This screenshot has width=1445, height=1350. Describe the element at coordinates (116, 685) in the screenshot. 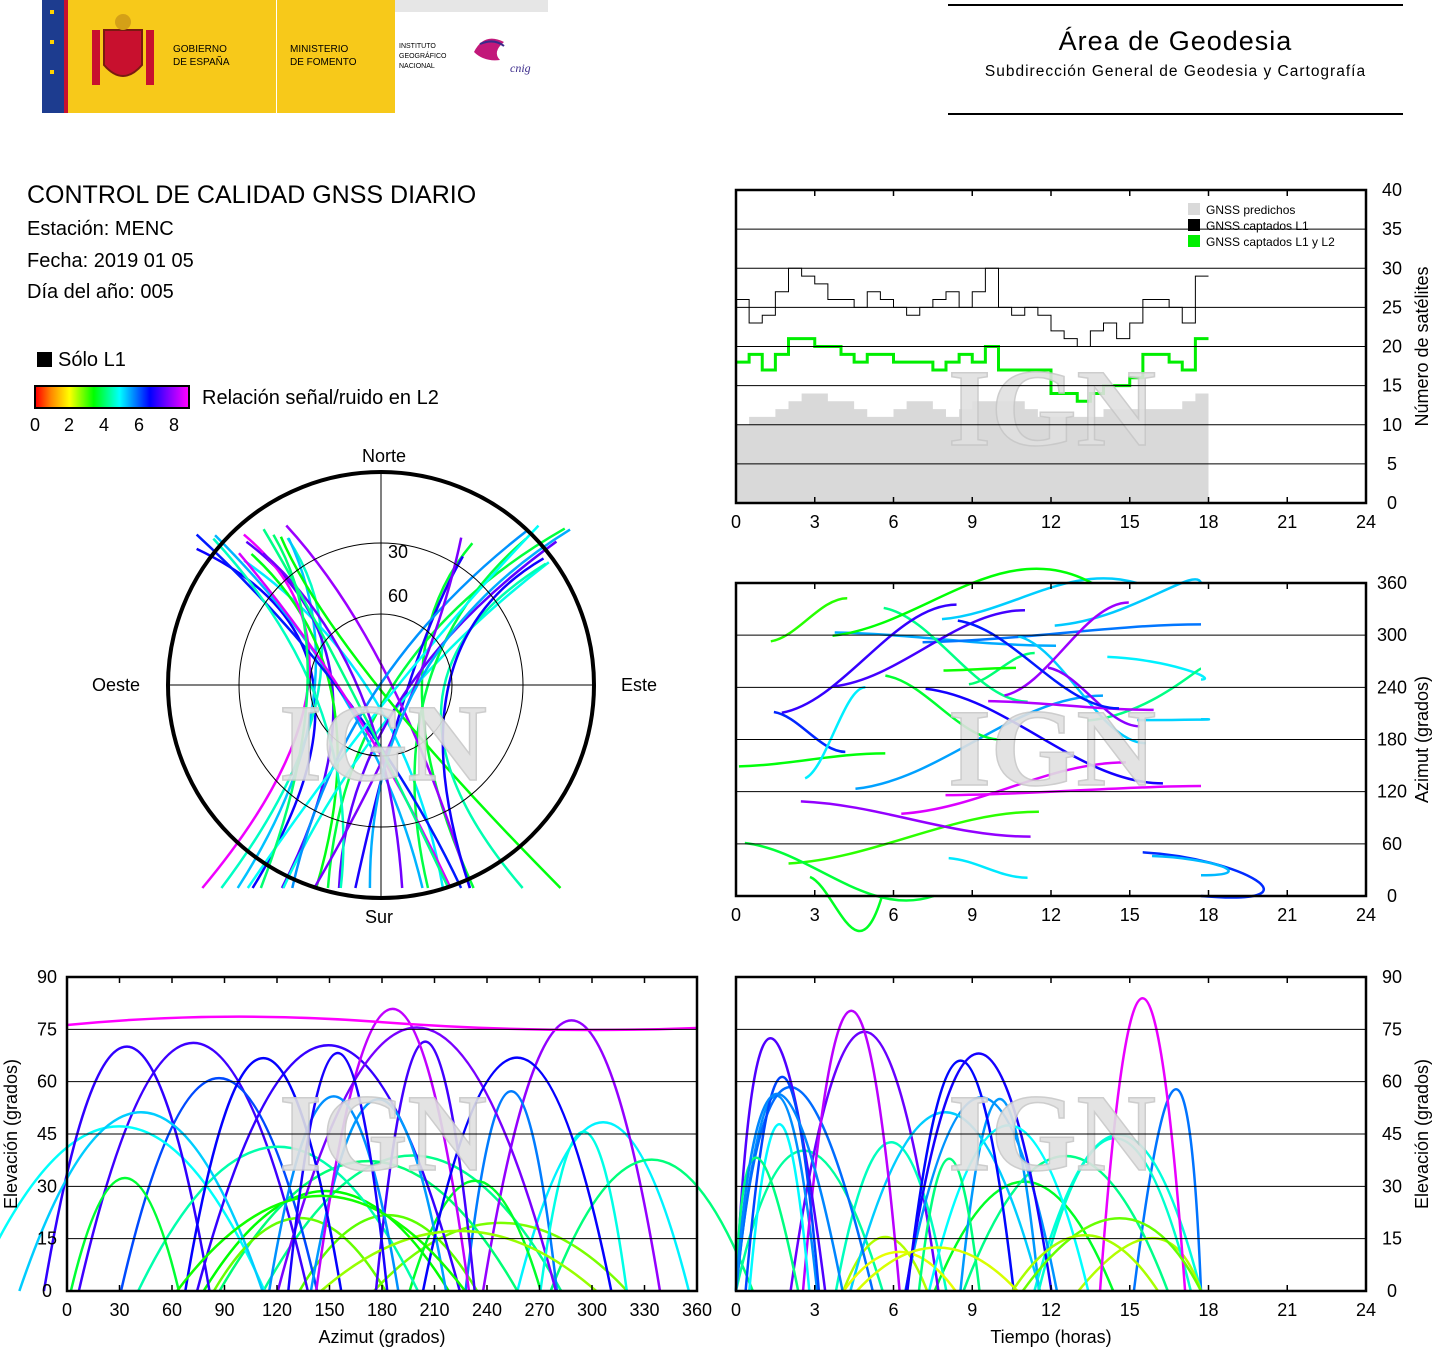

I see `direction-west: Oeste` at that location.